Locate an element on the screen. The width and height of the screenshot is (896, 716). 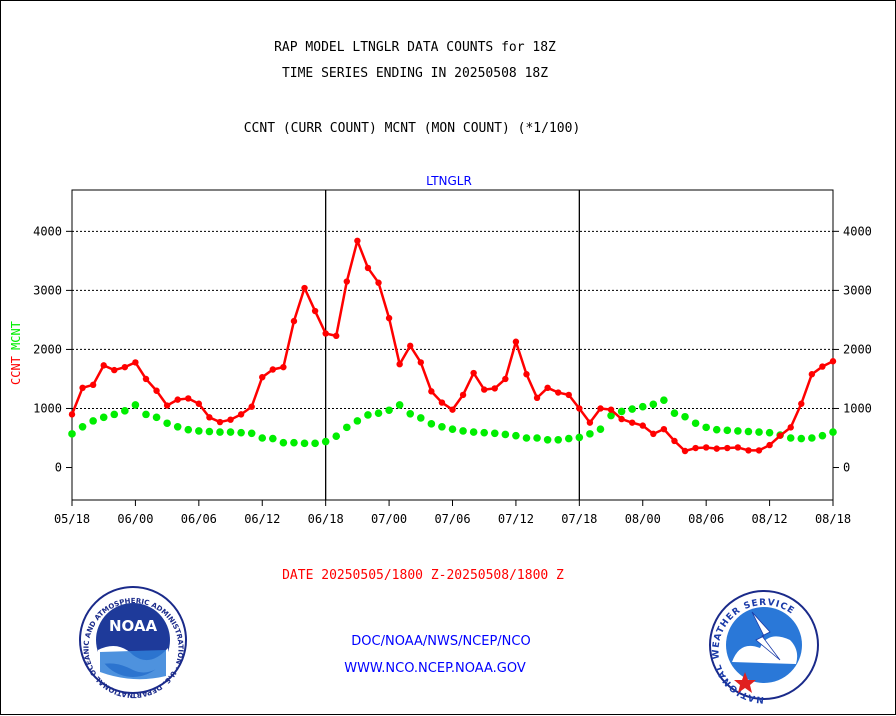
xtick-label: 06/06 is located at coordinates (199, 519).